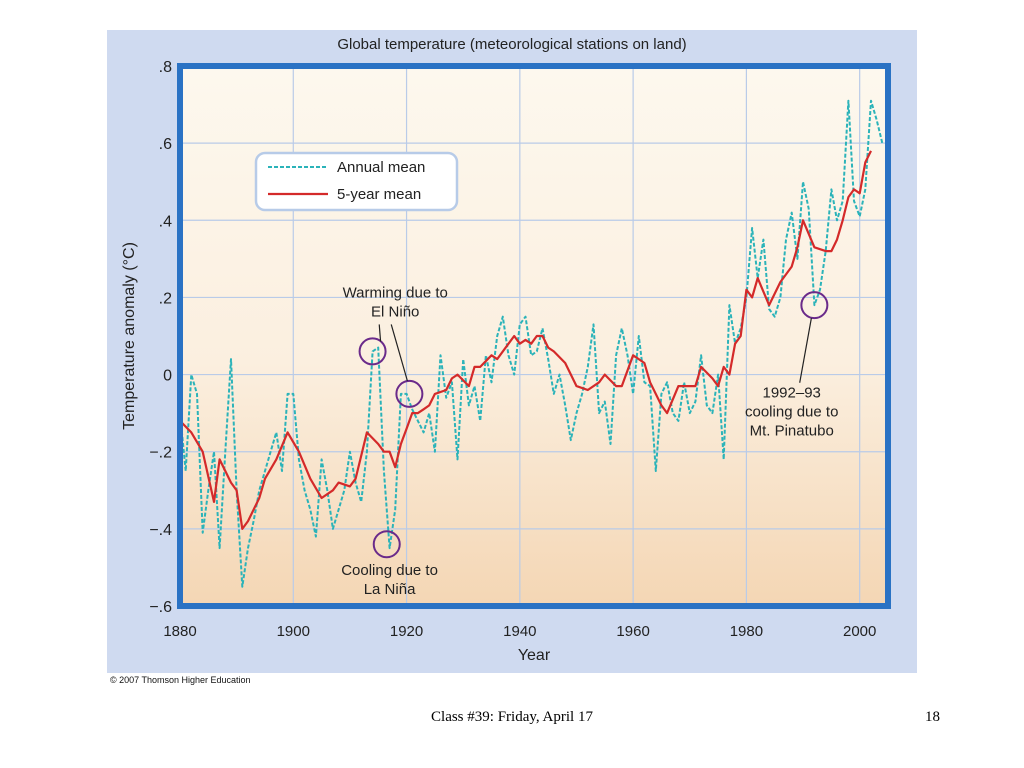 The width and height of the screenshot is (1024, 768). I want to click on x-tick-label: 1980, so click(746, 631).